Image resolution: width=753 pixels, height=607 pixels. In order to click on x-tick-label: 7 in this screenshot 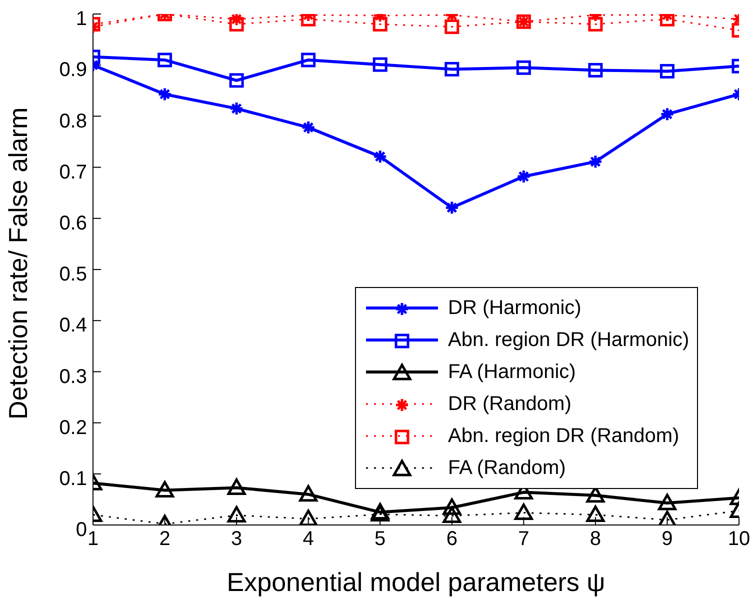, I will do `click(524, 539)`.